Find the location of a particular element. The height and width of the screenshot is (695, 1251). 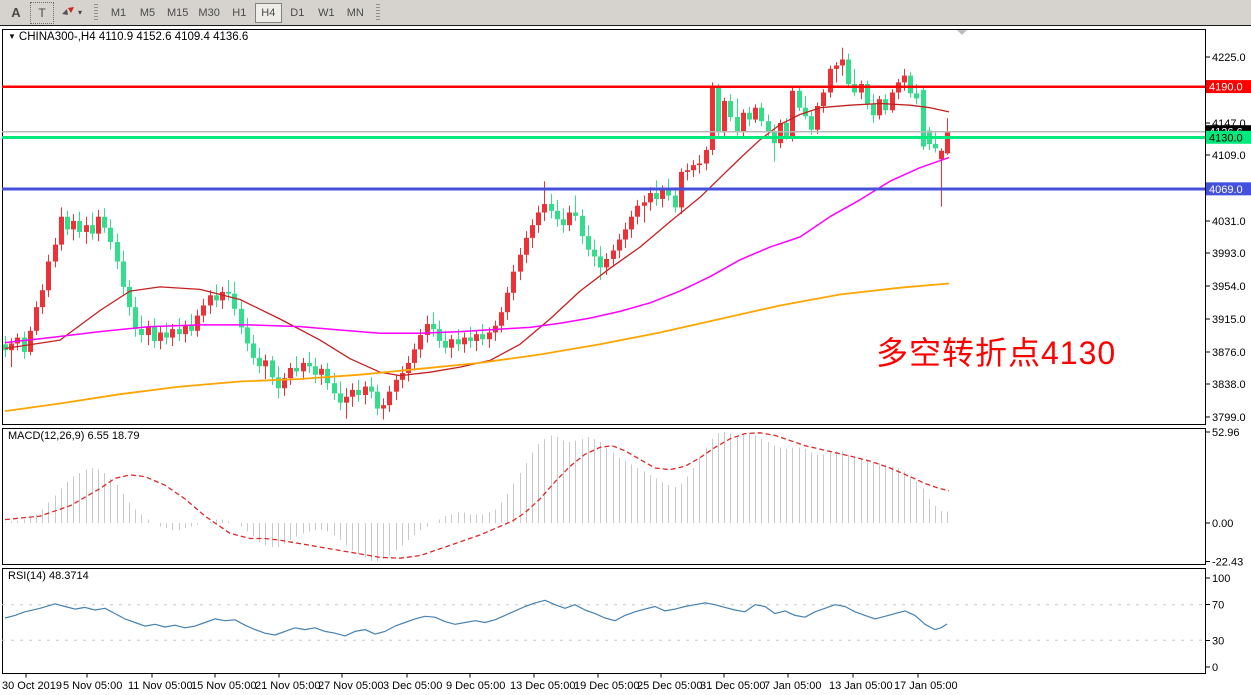

svg-text: 3915.0 is located at coordinates (1229, 320).